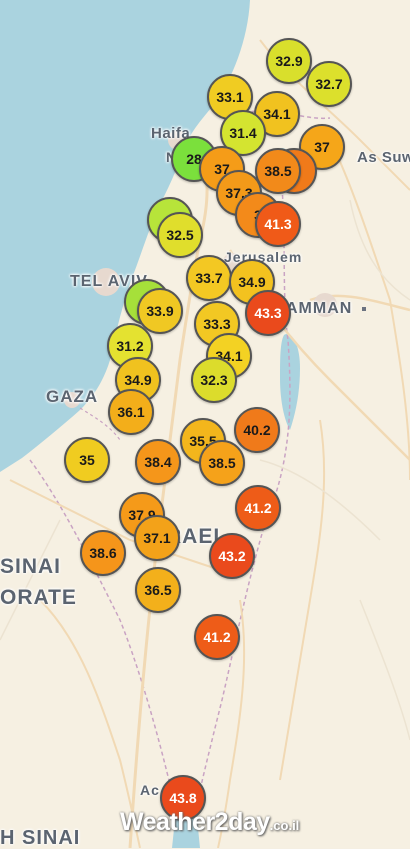 The width and height of the screenshot is (410, 849). What do you see at coordinates (38, 597) in the screenshot?
I see `place-label-orate: ORATE` at bounding box center [38, 597].